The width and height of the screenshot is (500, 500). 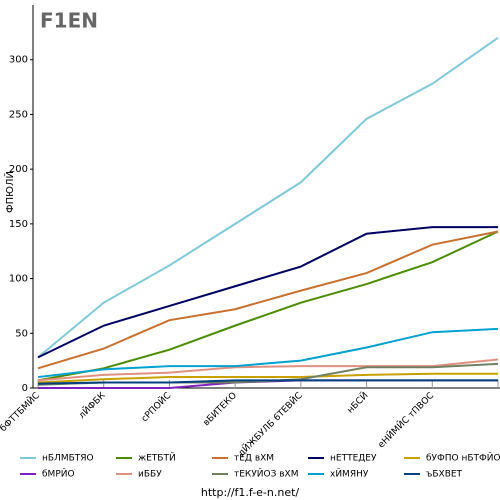 I want to click on logo: F1EN, so click(x=69, y=21).